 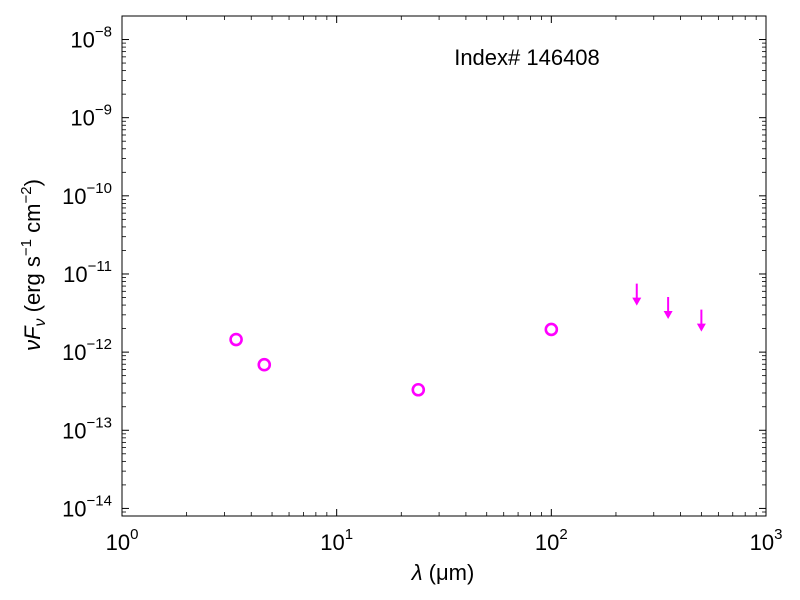 What do you see at coordinates (563, 534) in the screenshot?
I see `x-tick-exp: 2` at bounding box center [563, 534].